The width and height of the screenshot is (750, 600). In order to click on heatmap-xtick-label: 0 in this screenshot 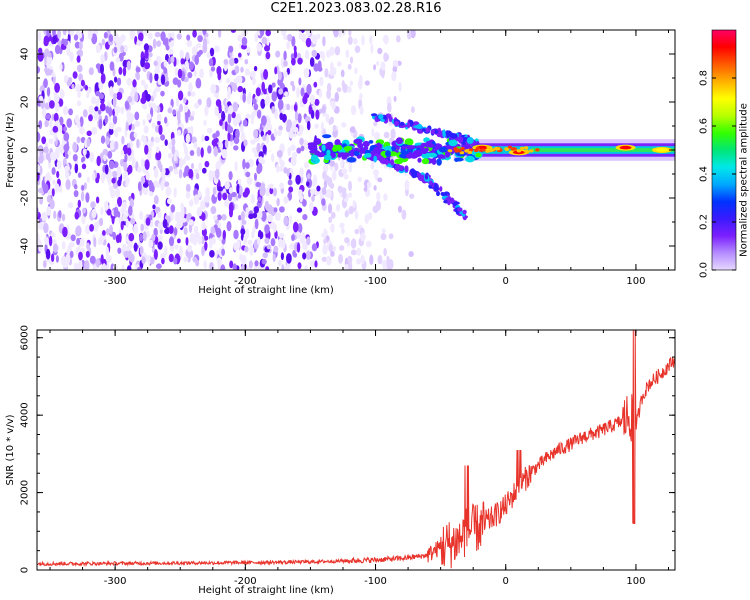, I will do `click(506, 281)`.